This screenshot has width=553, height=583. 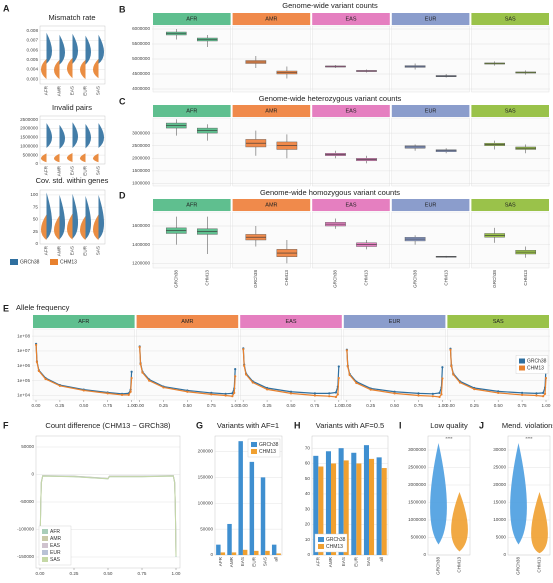 I want to click on y-tick-label: 1400000, so click(x=141, y=244).